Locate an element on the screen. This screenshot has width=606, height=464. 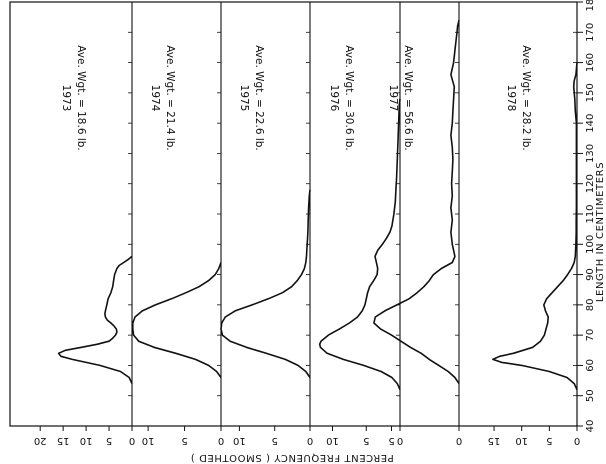
length-tick-label: 130 is located at coordinates (590, 153).